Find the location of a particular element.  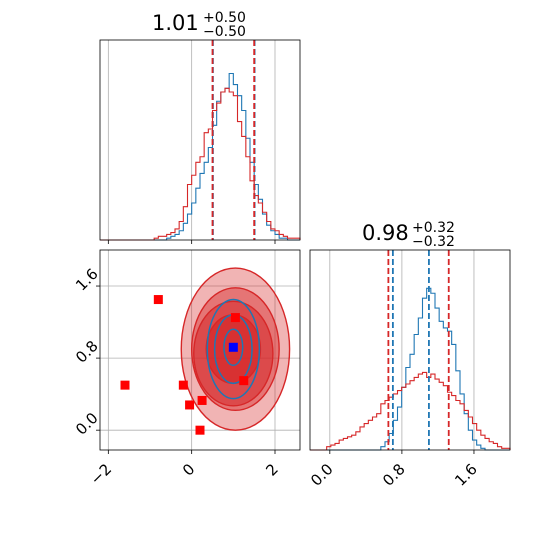

joint-y-tick-label: 0.0 is located at coordinates (87, 424).